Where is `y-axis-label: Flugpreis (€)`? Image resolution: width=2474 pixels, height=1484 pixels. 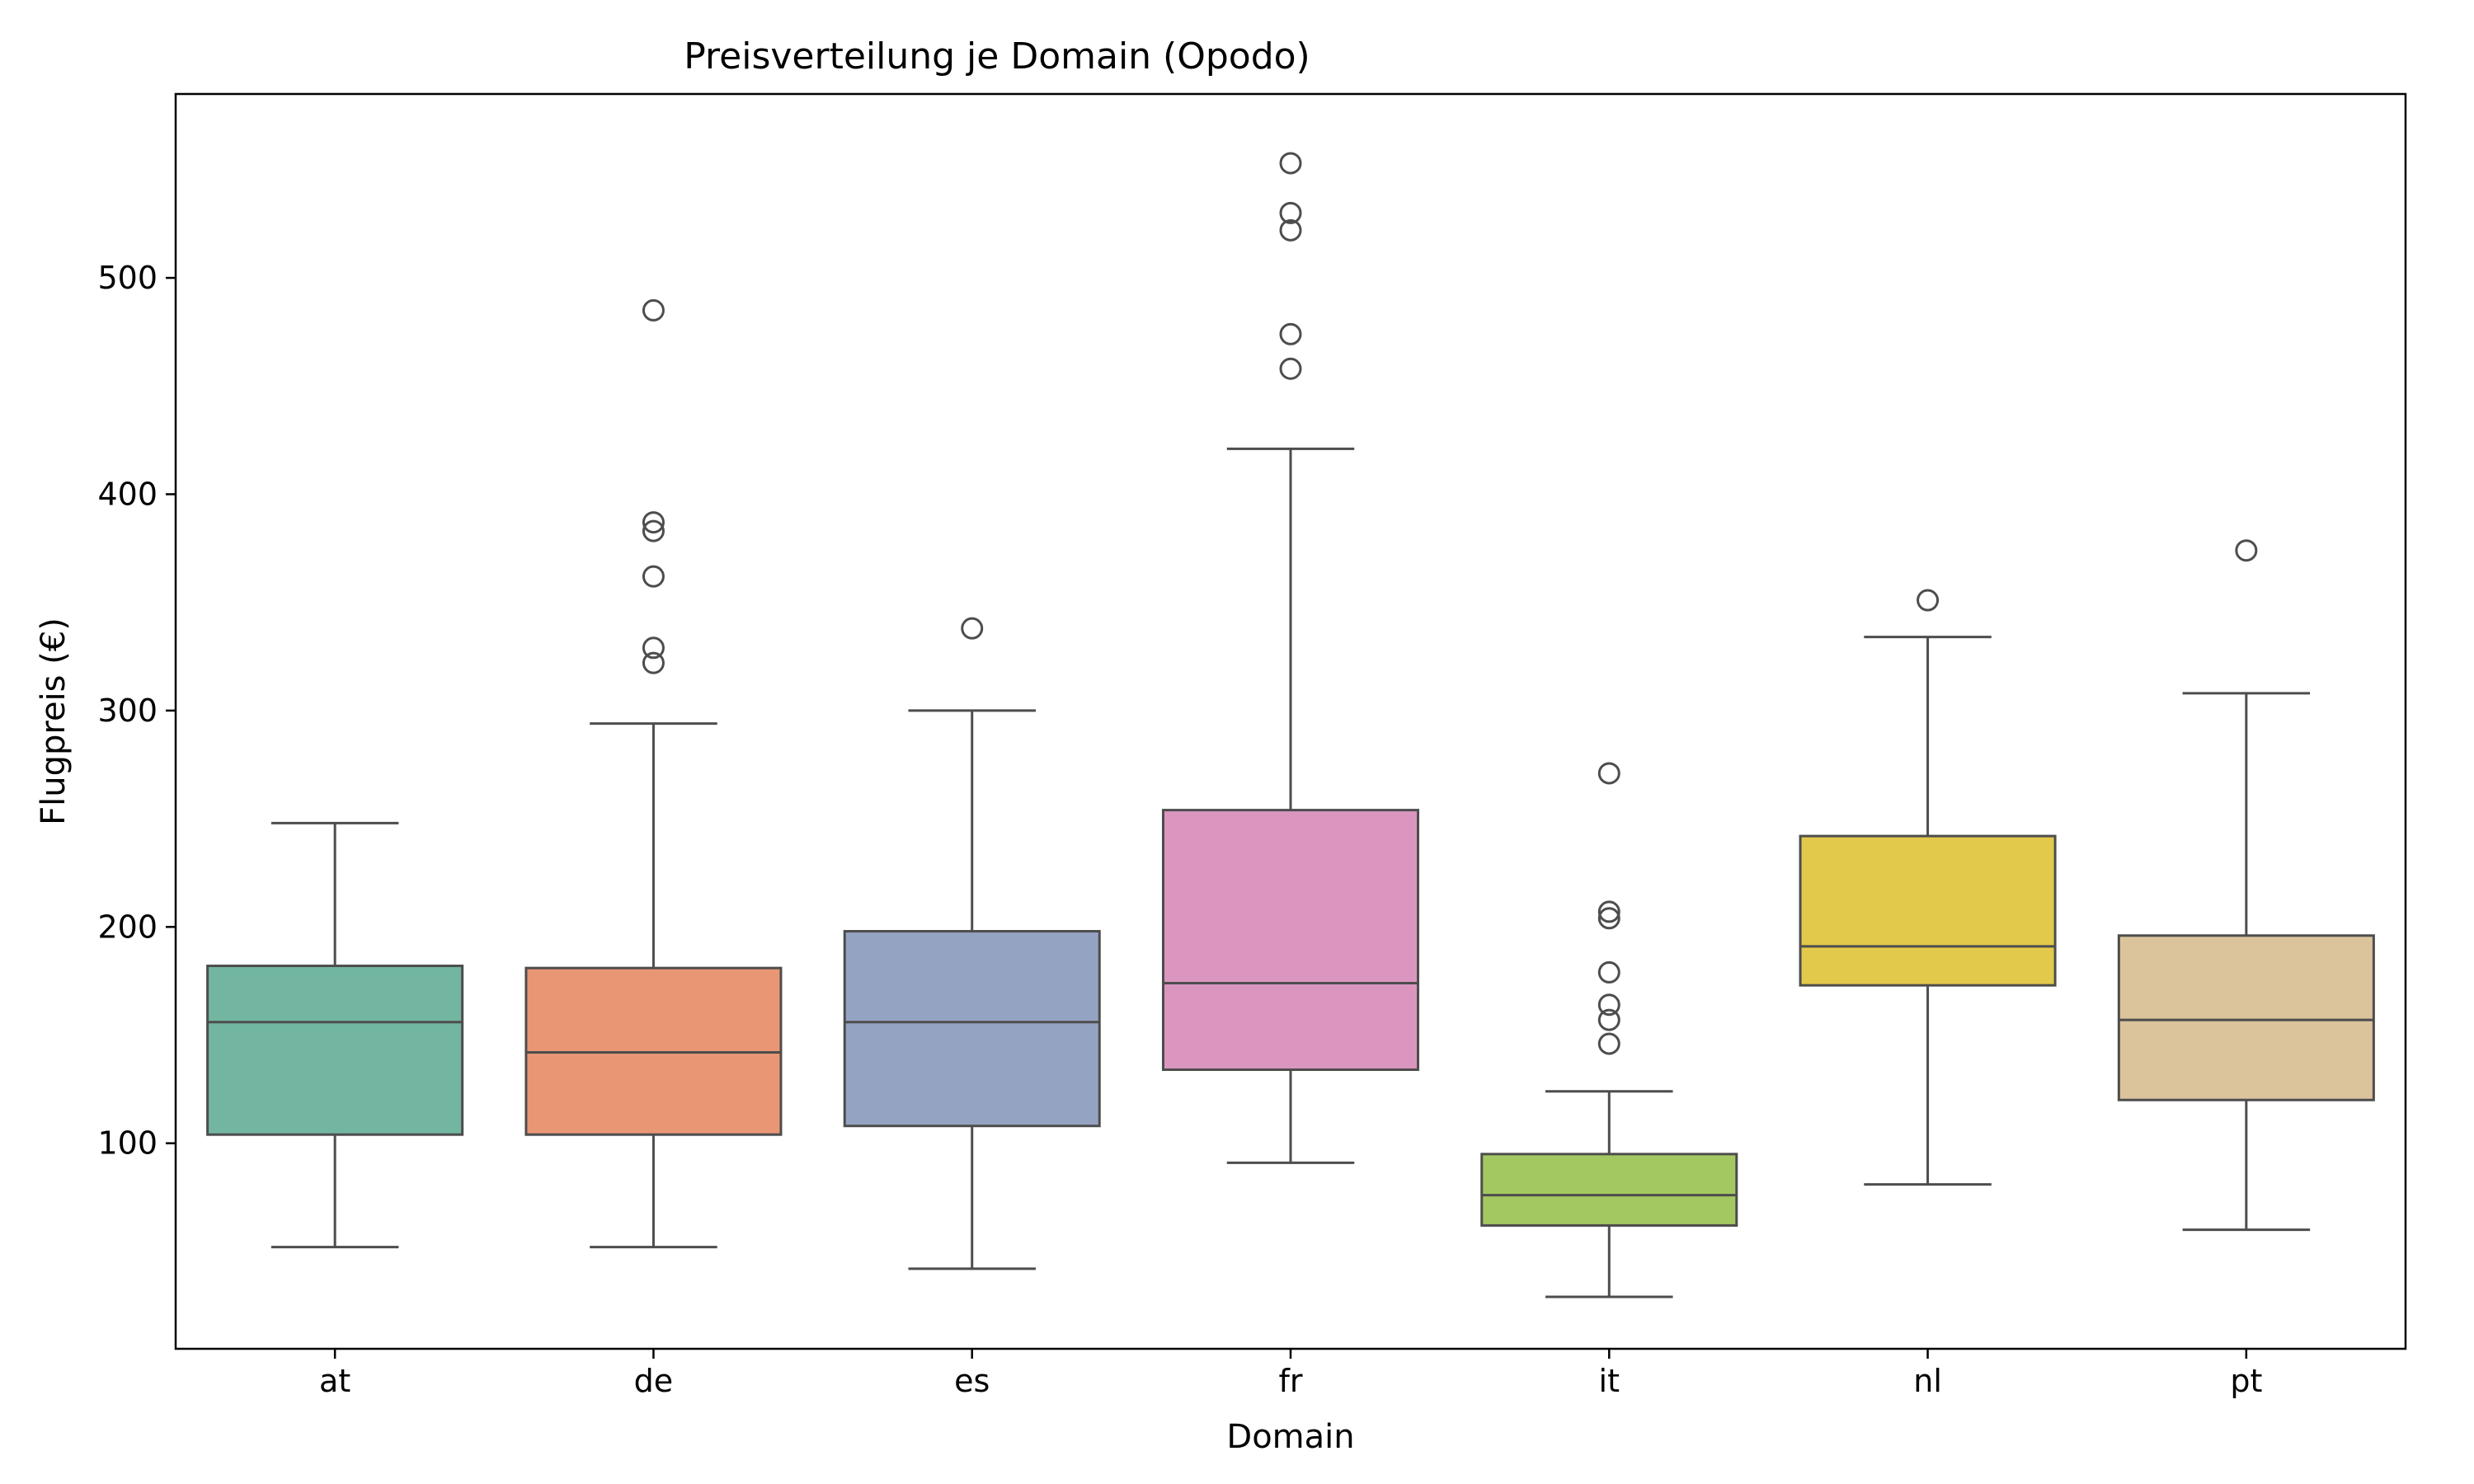 y-axis-label: Flugpreis (€) is located at coordinates (54, 721).